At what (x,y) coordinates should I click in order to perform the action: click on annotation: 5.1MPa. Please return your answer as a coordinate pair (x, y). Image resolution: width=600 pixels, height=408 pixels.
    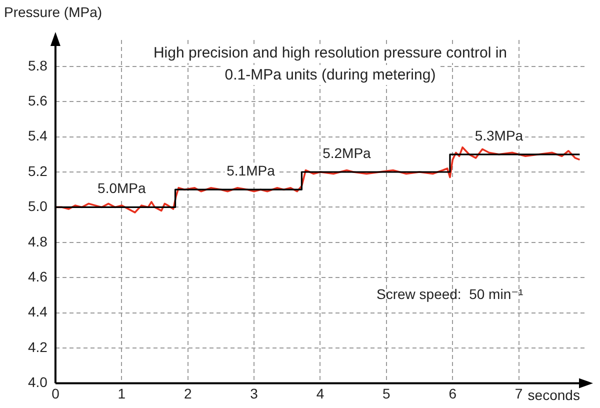
    Looking at the image, I should click on (251, 170).